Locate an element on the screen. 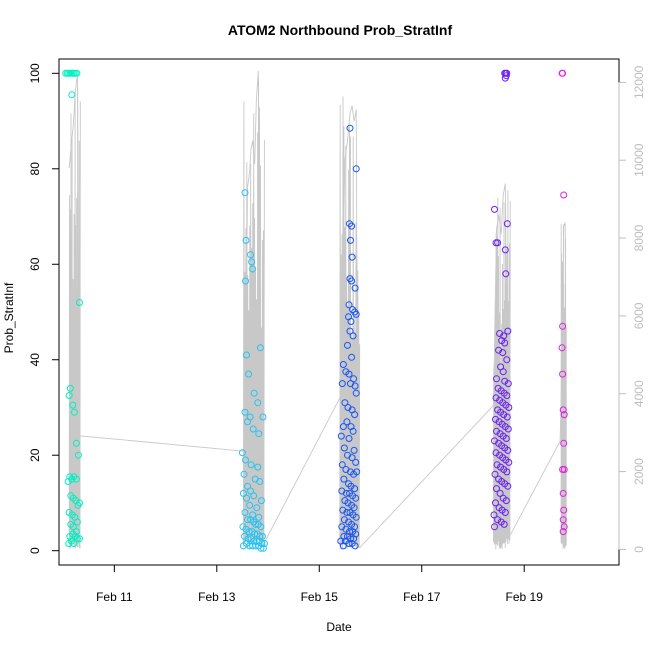 This screenshot has width=650, height=650. y-tick-label: 40 is located at coordinates (35, 360).